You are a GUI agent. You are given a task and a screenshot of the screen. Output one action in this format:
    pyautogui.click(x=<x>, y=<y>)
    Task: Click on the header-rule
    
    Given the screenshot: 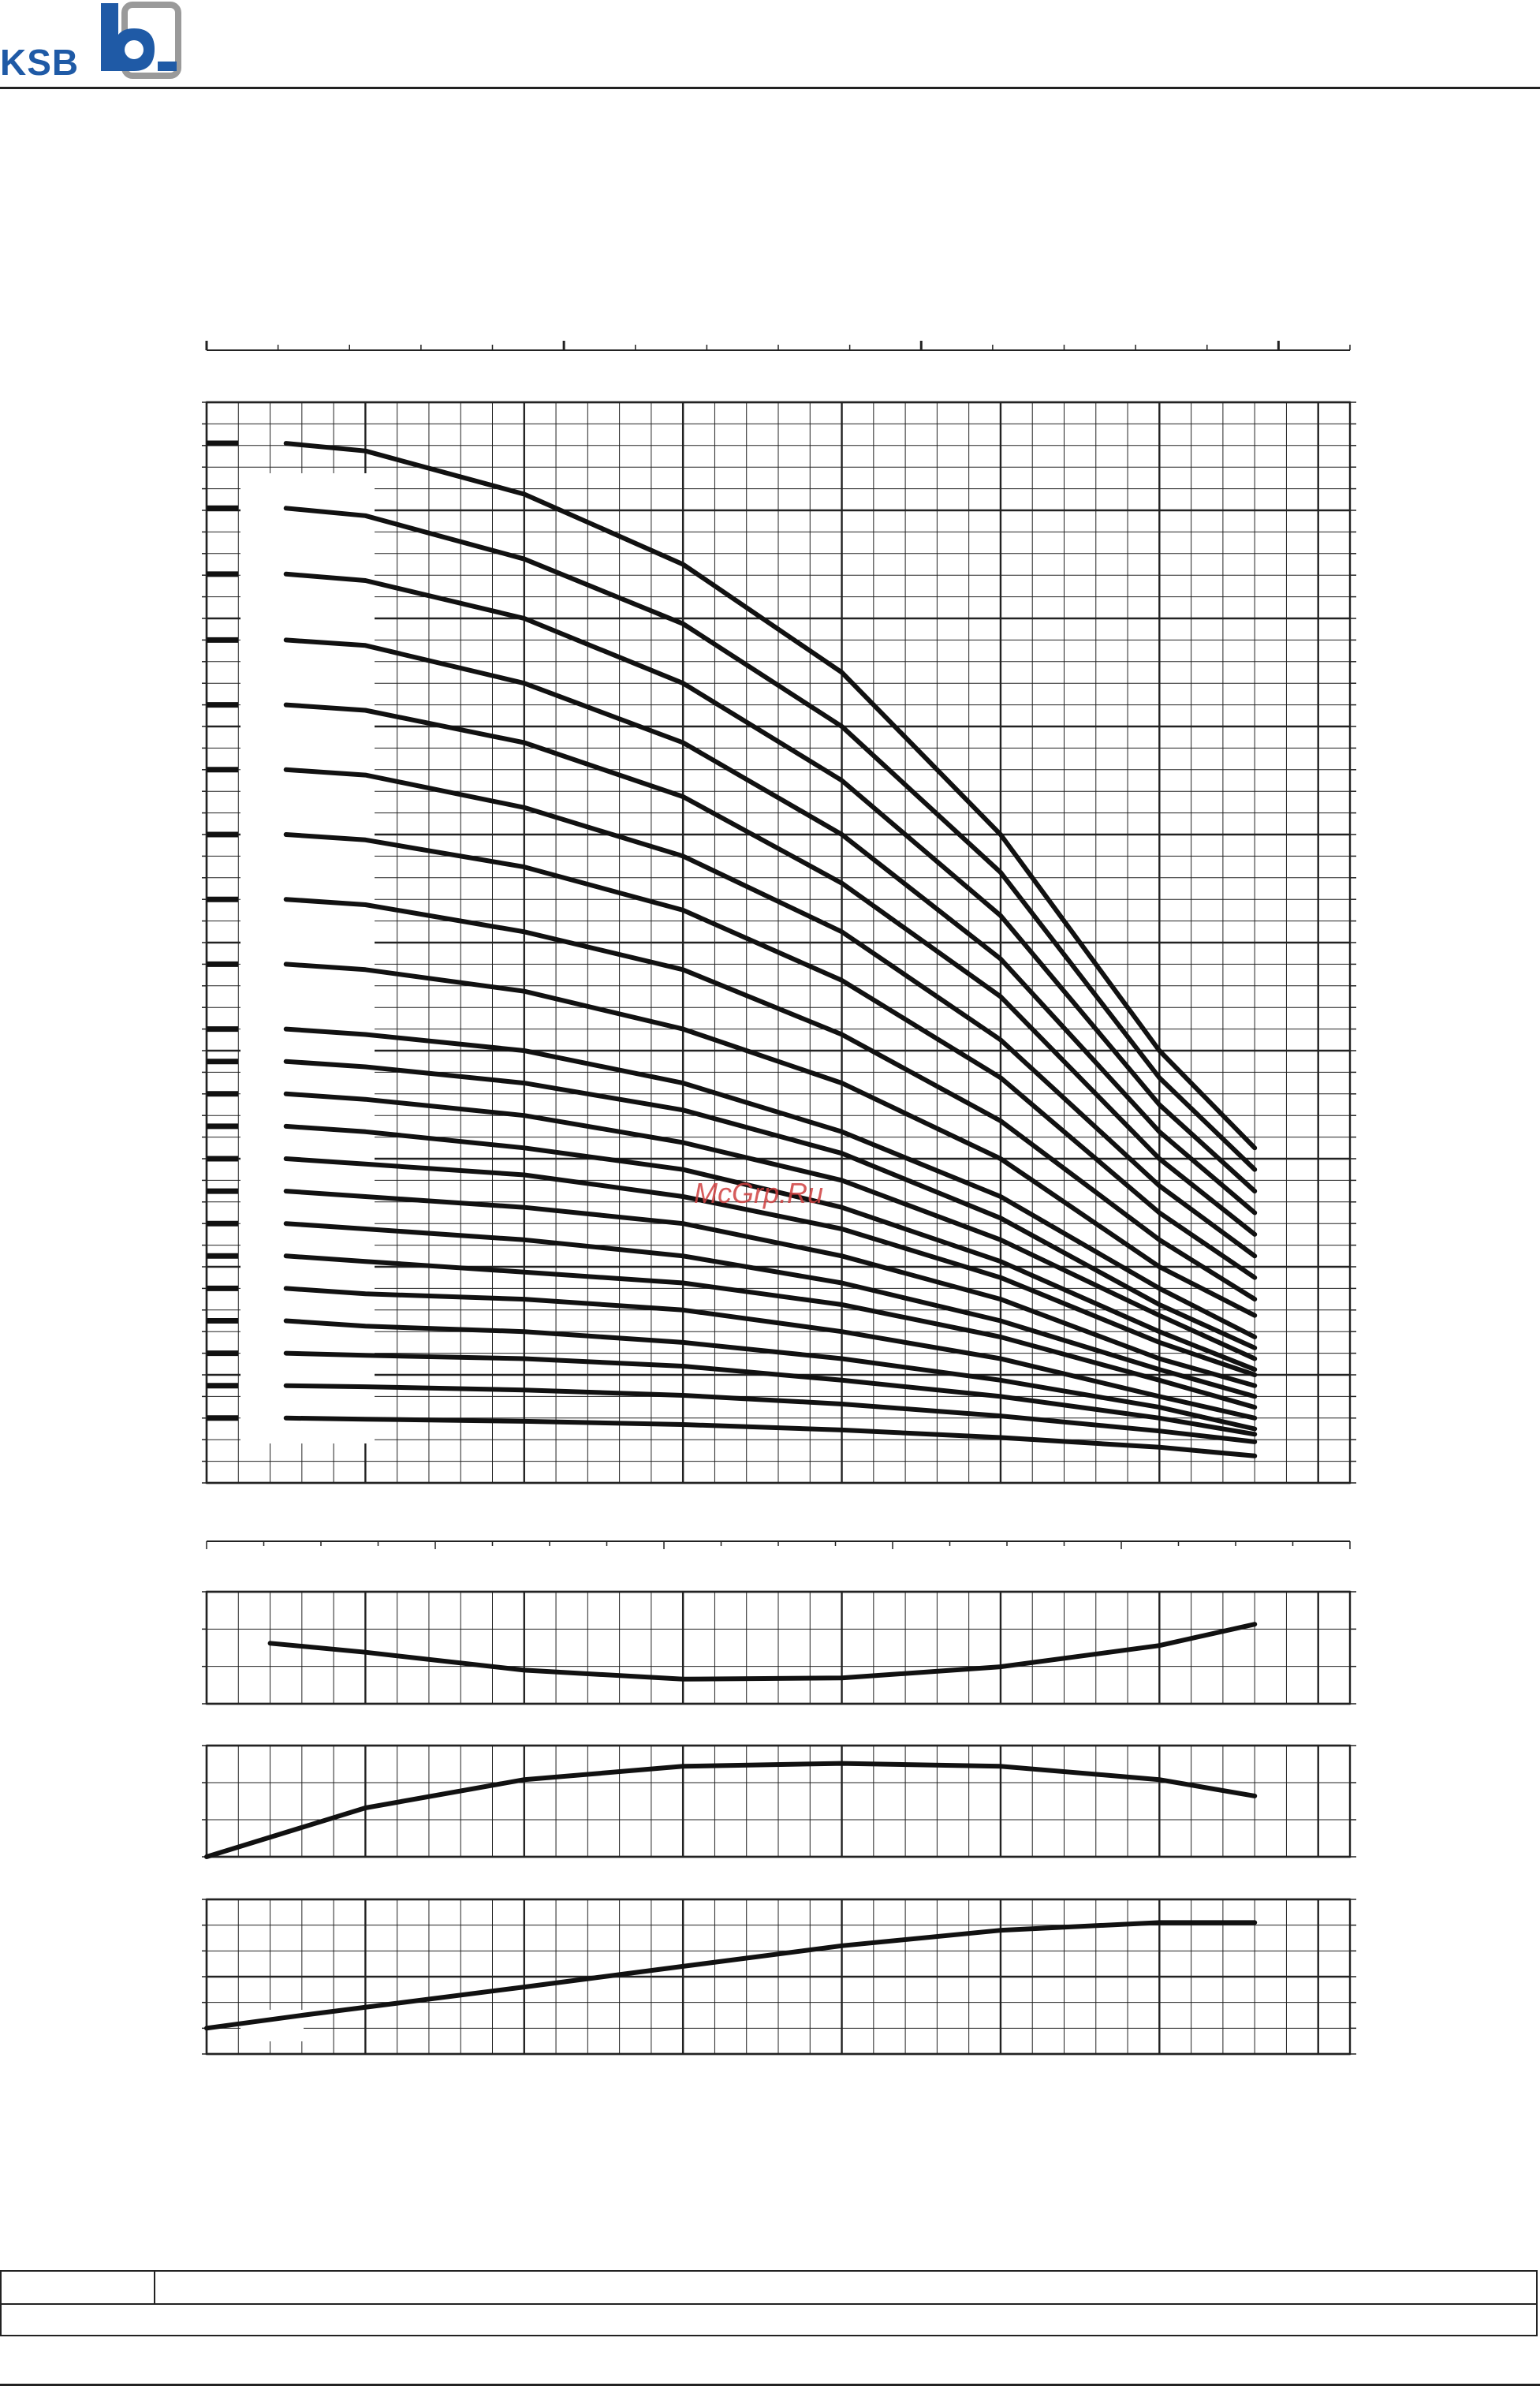 What is the action you would take?
    pyautogui.click(x=770, y=88)
    